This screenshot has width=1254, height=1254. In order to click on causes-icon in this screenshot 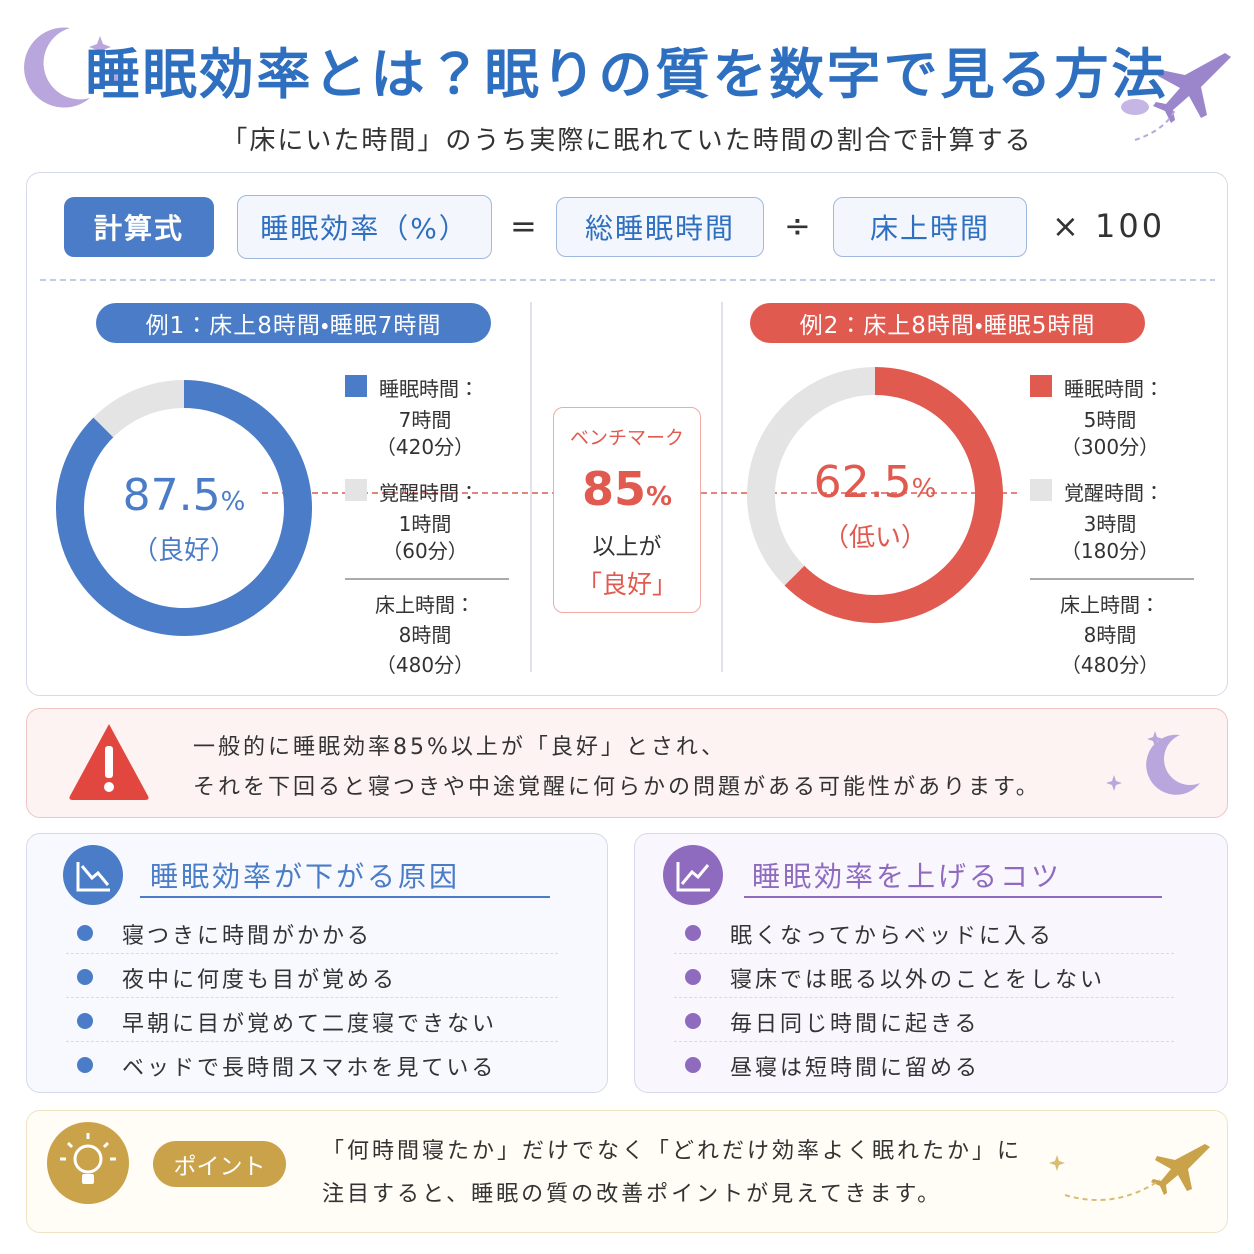, I will do `click(93, 875)`.